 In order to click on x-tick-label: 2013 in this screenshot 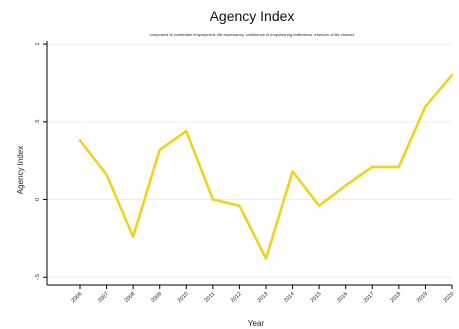, I will do `click(263, 297)`.